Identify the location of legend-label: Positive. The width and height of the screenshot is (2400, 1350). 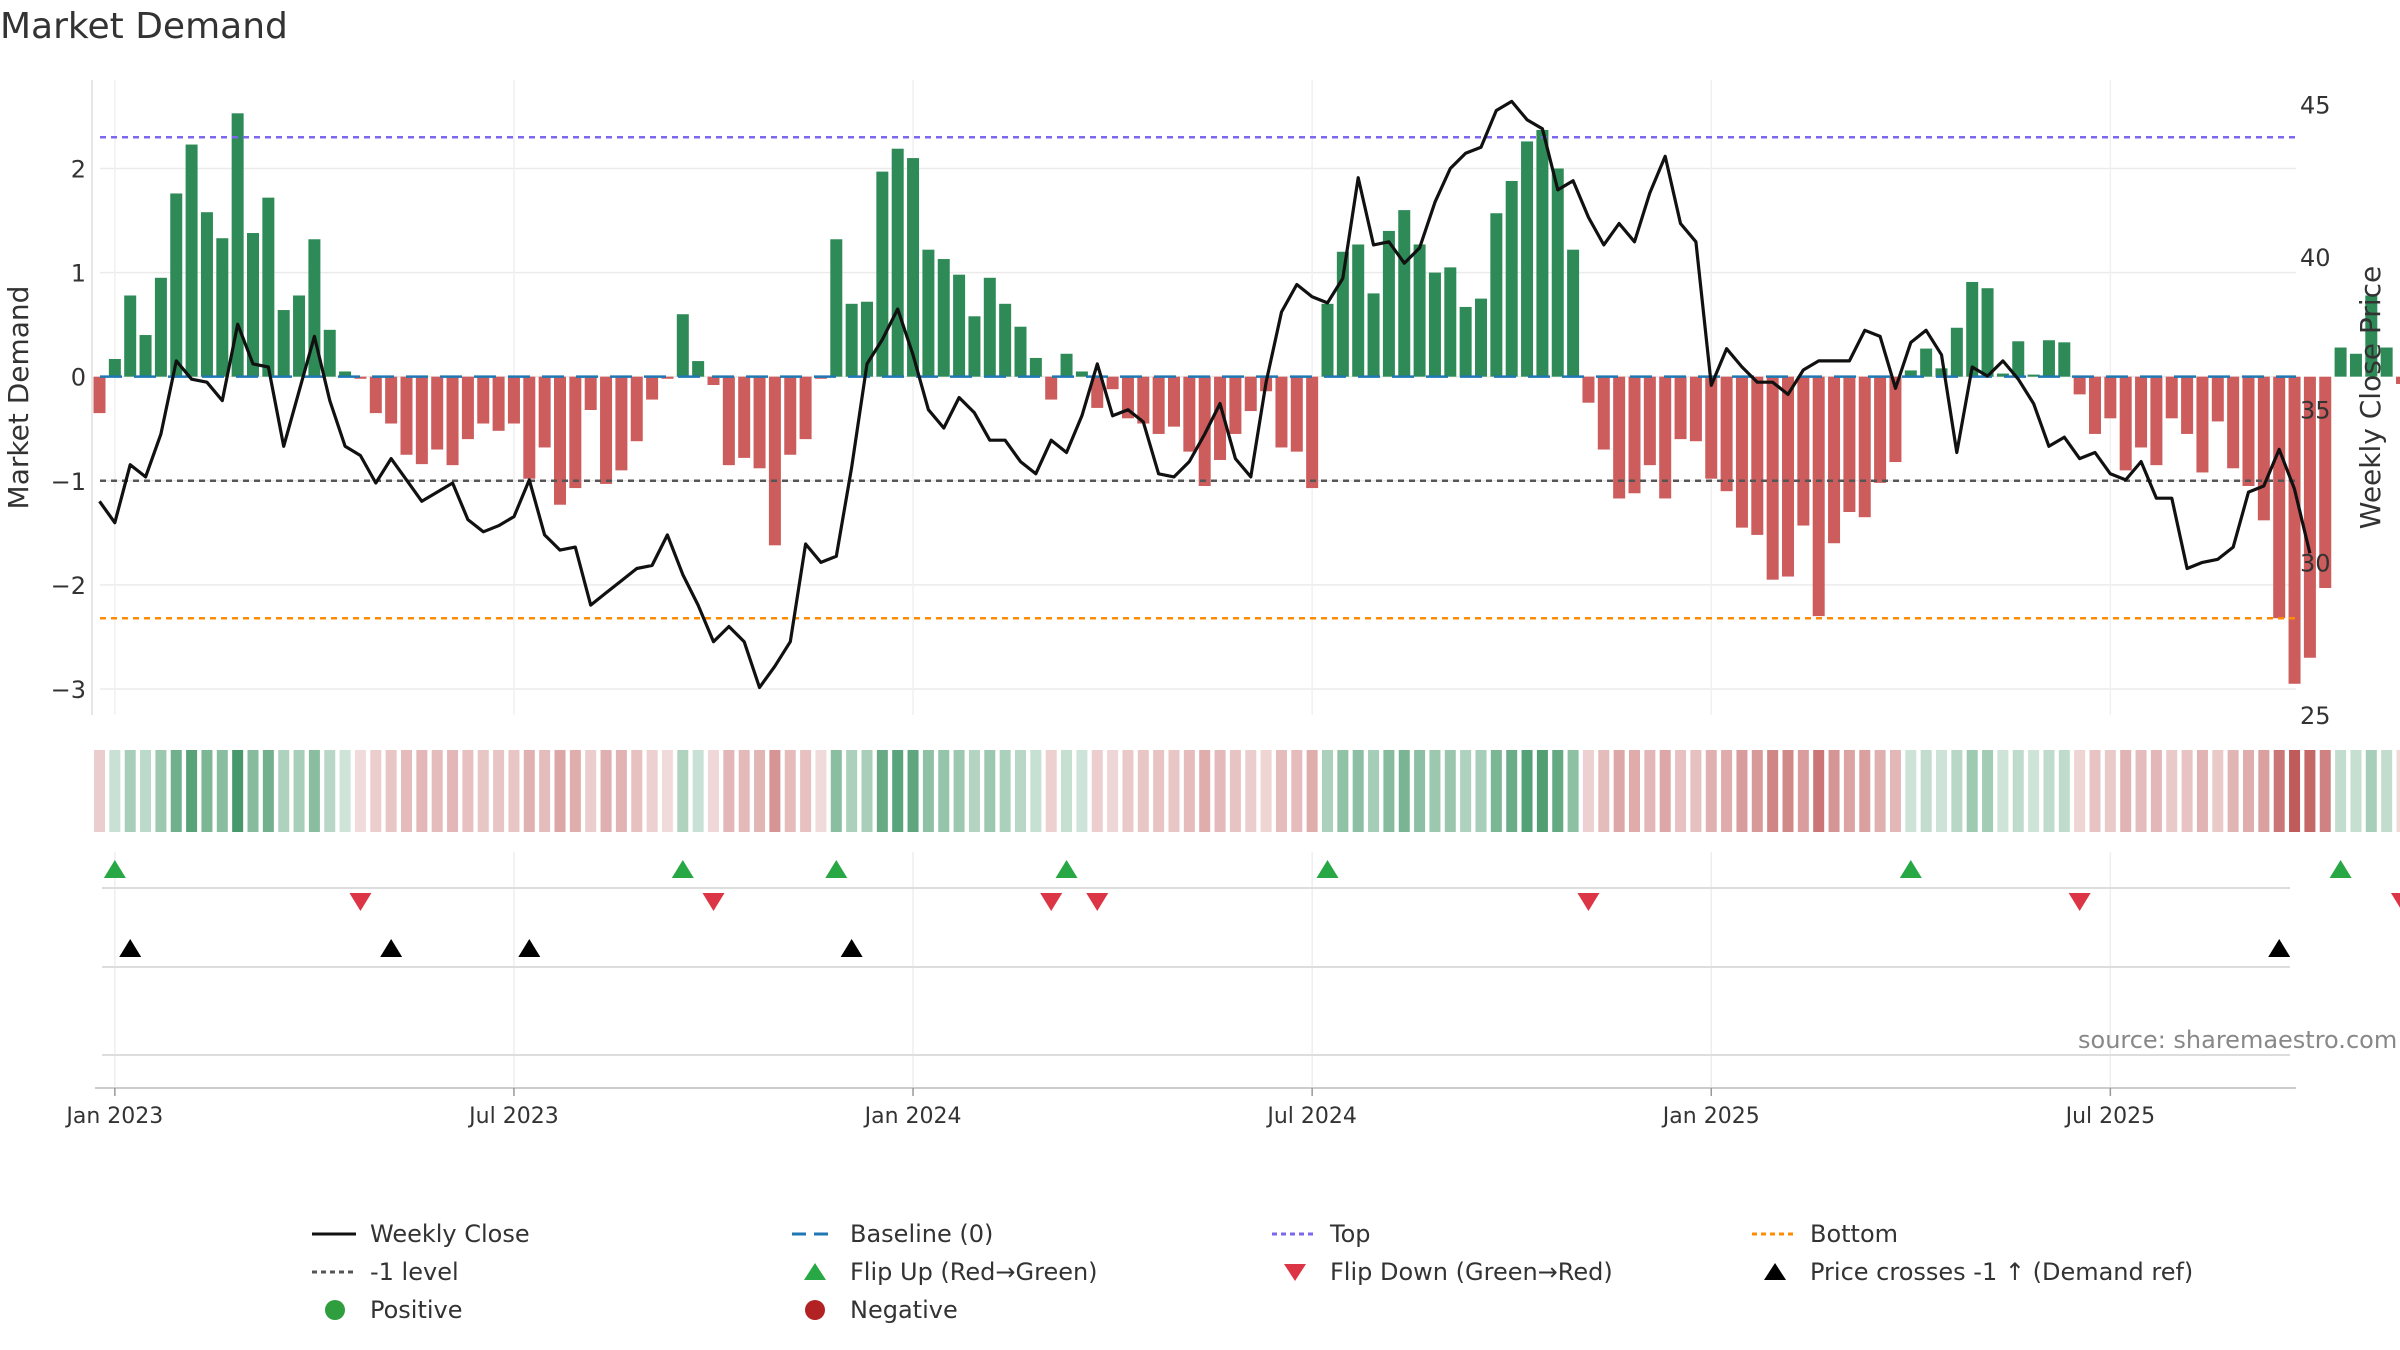
(416, 1310).